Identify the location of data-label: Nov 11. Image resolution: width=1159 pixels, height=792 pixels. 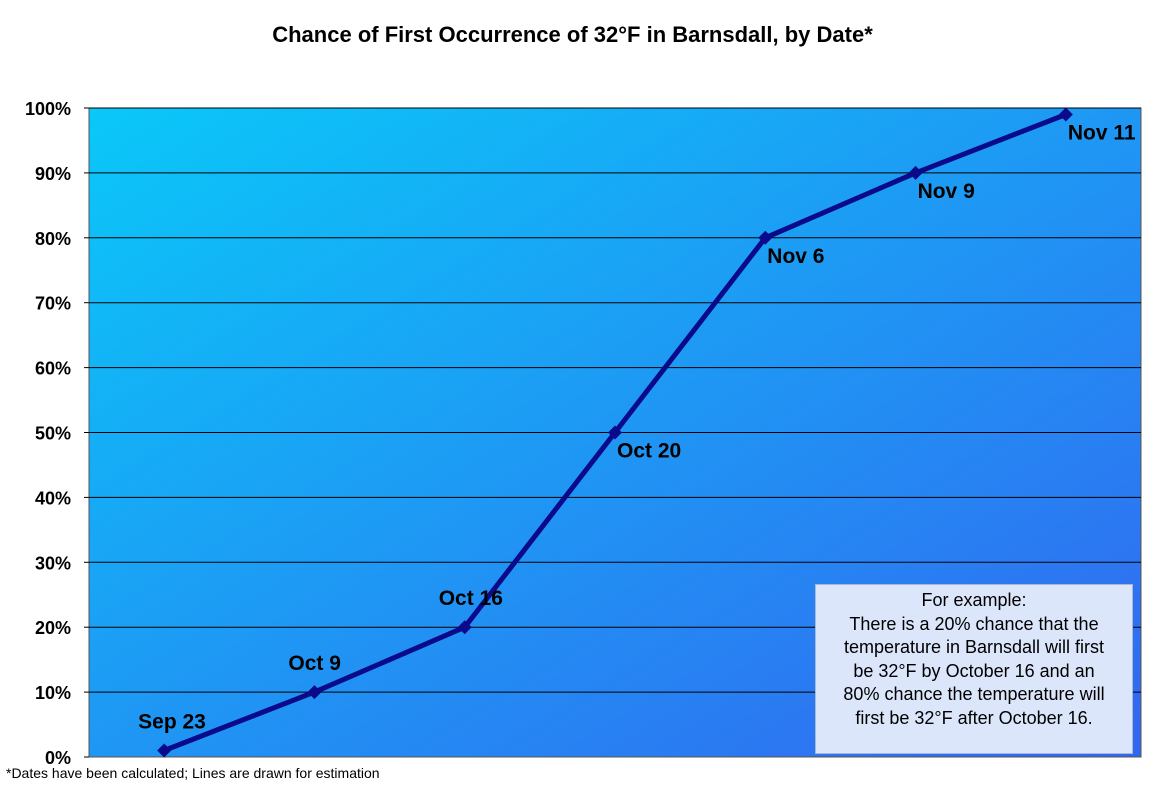
(1102, 132).